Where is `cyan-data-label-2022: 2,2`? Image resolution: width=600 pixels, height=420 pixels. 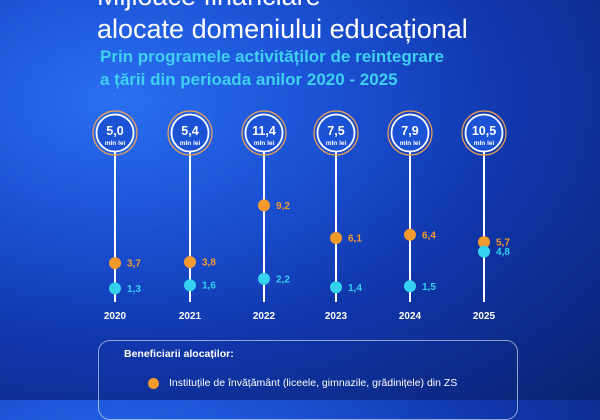 cyan-data-label-2022: 2,2 is located at coordinates (283, 279).